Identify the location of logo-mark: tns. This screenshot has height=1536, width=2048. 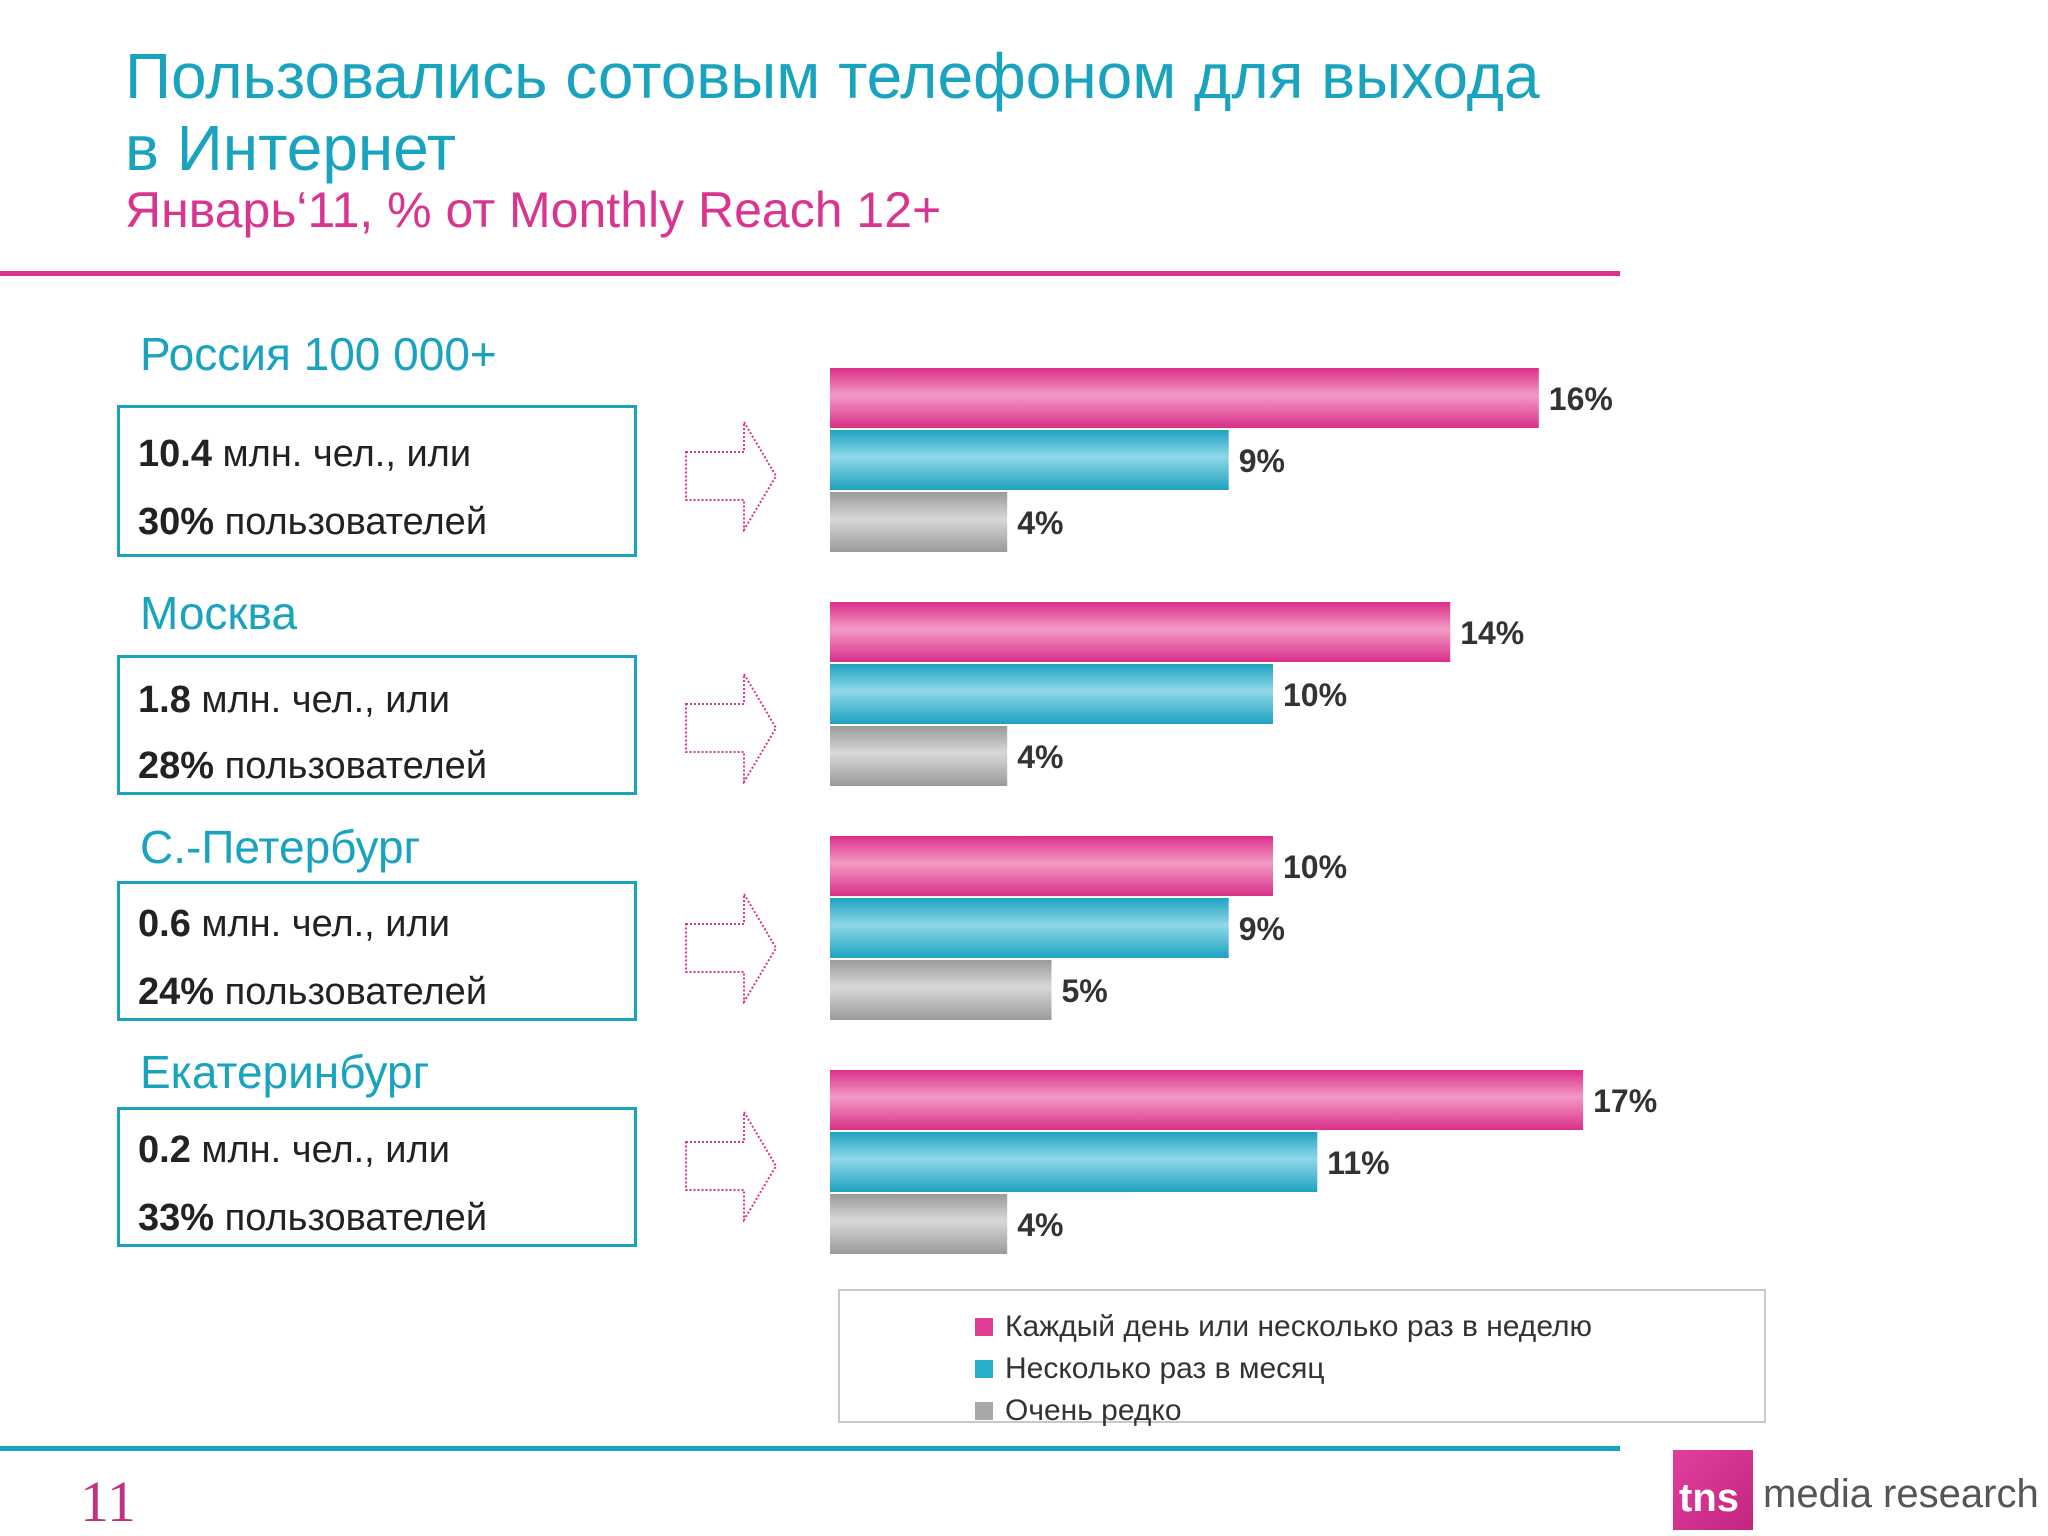
(1713, 1490).